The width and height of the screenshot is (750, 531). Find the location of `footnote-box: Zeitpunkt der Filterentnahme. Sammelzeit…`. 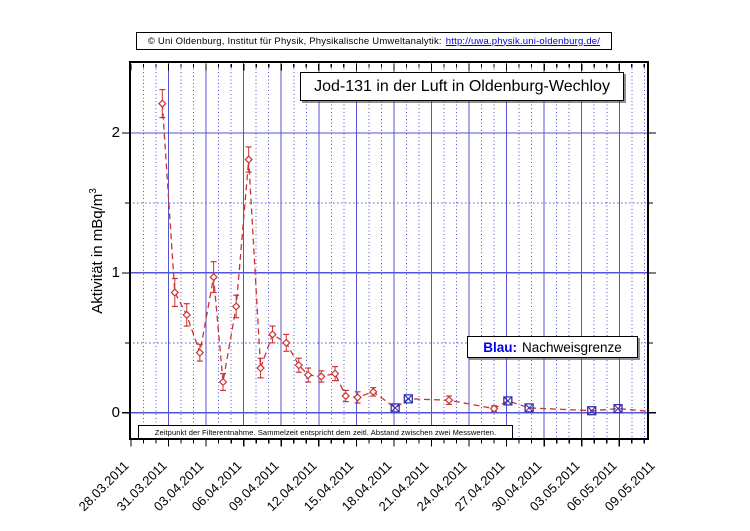

footnote-box: Zeitpunkt der Filterentnahme. Sammelzeit… is located at coordinates (325, 432).